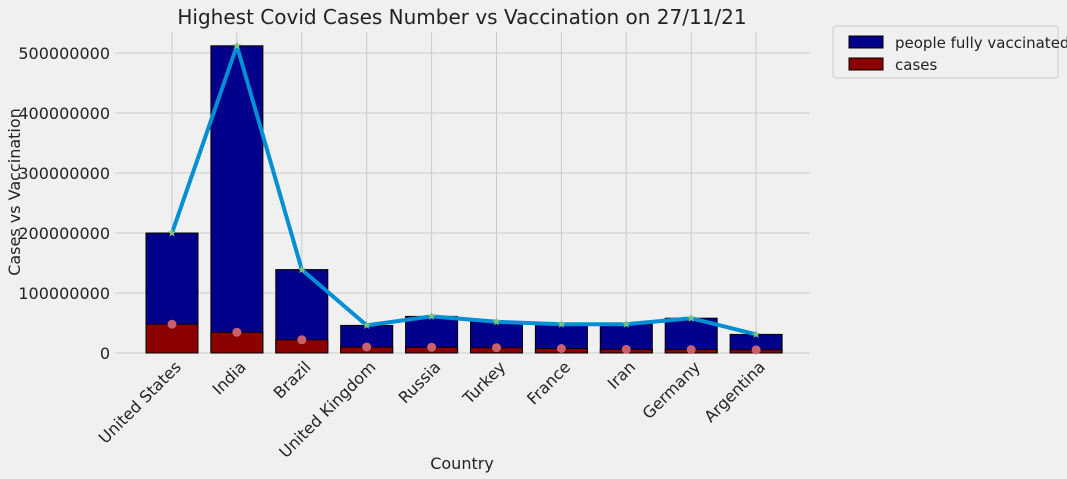  What do you see at coordinates (292, 379) in the screenshot?
I see `x-tick-label: Brazil` at bounding box center [292, 379].